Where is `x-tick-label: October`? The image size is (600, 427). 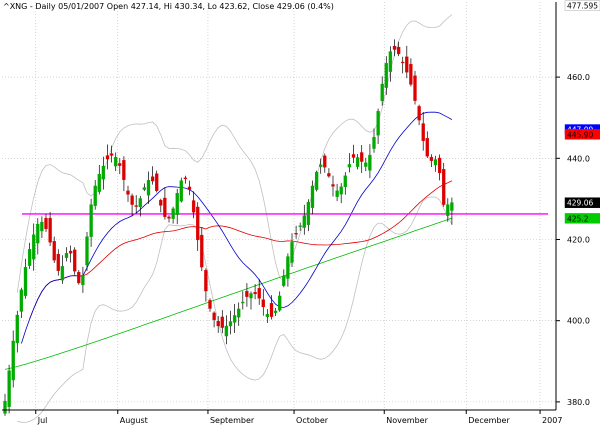 x-tick-label: October is located at coordinates (312, 420).